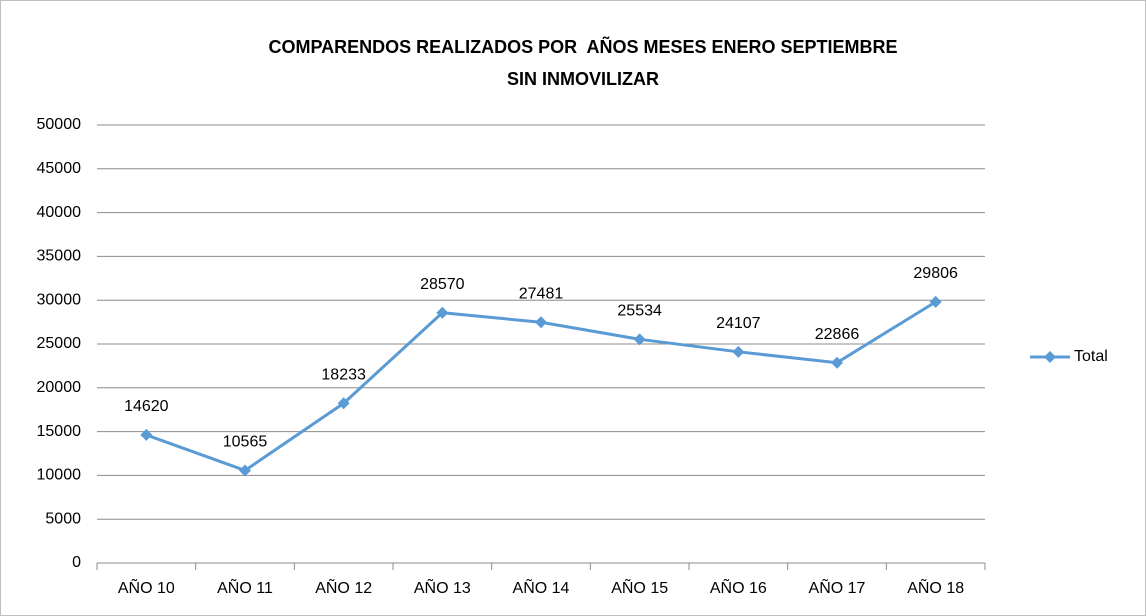 The width and height of the screenshot is (1146, 616). I want to click on y-tick-label: 25000, so click(59, 343).